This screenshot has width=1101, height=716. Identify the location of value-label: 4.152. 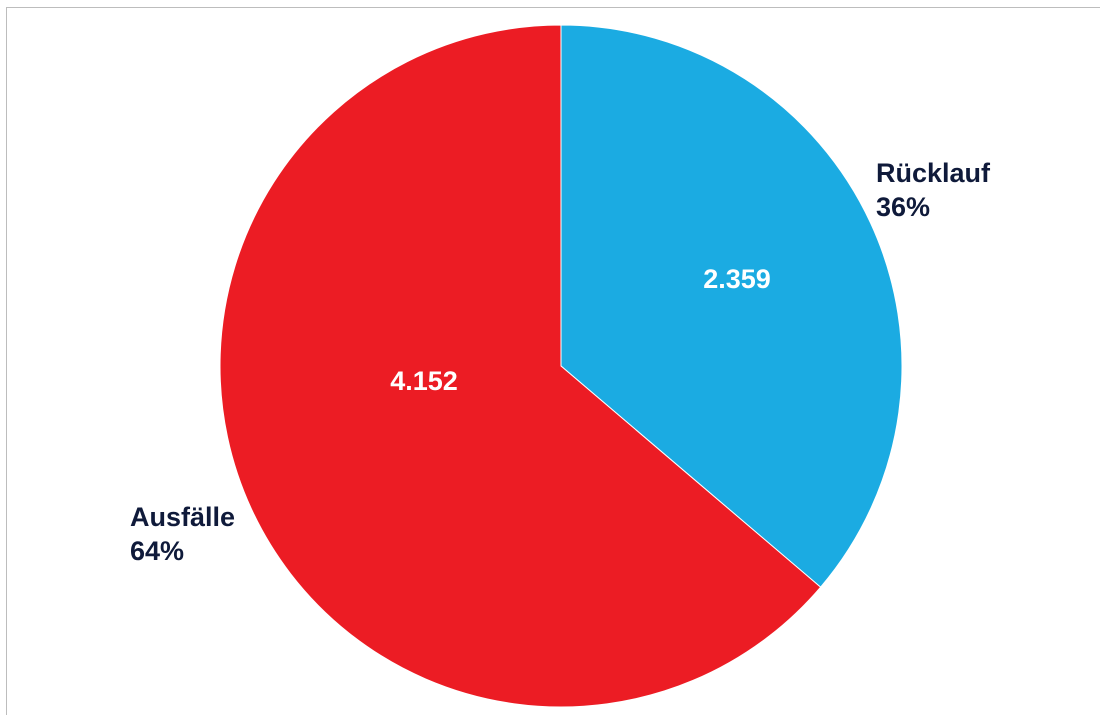
(424, 381).